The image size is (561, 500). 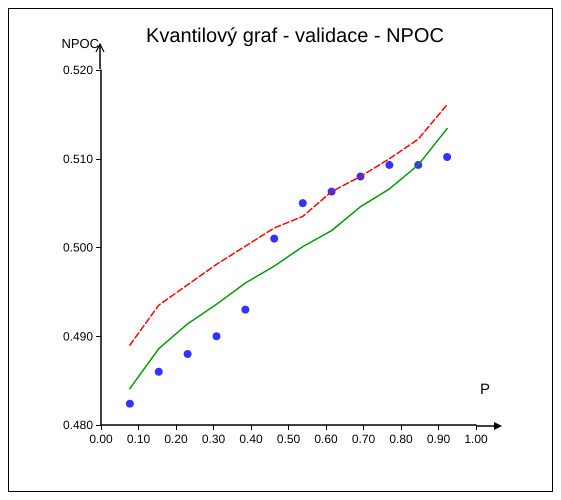 What do you see at coordinates (176, 439) in the screenshot?
I see `x-tick-label: 0.20` at bounding box center [176, 439].